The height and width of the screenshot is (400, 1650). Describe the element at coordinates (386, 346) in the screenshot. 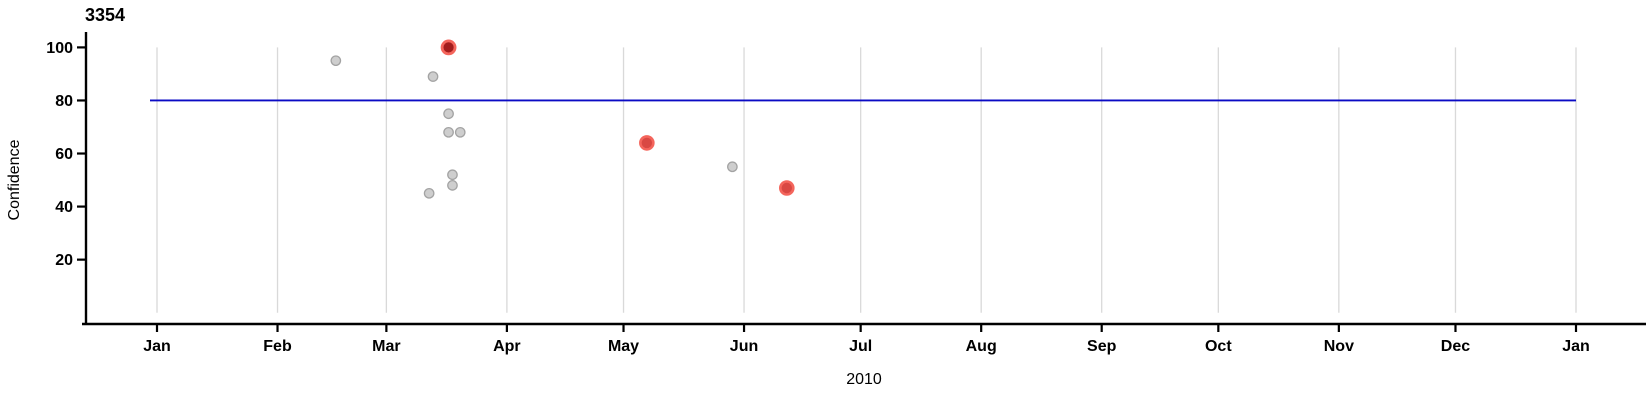

I see `x-tick-label: Mar` at that location.